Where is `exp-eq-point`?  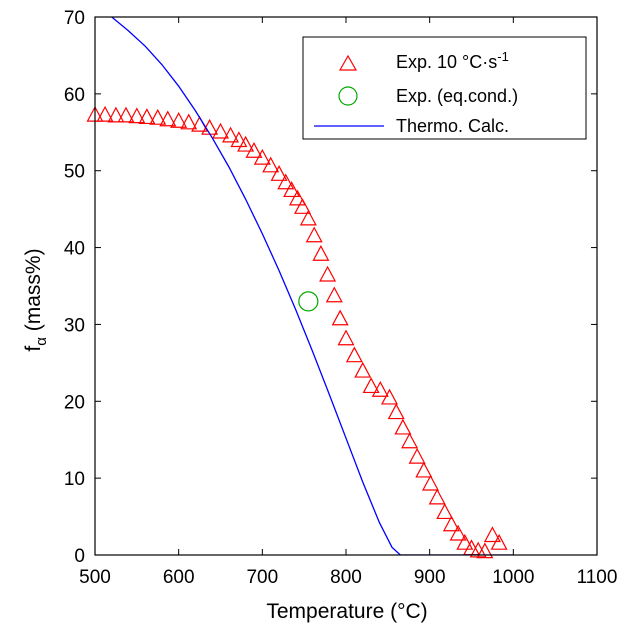
exp-eq-point is located at coordinates (308, 301).